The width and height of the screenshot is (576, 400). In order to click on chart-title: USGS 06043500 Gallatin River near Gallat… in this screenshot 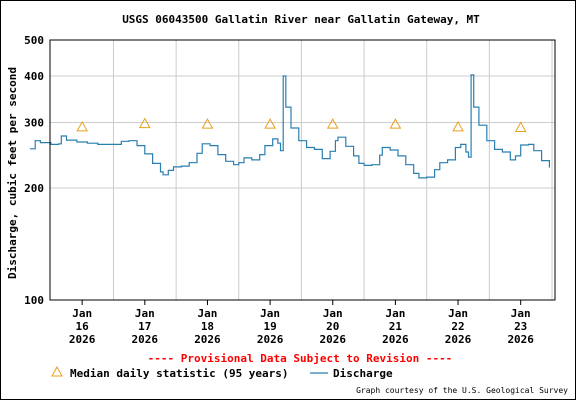, I will do `click(301, 19)`.